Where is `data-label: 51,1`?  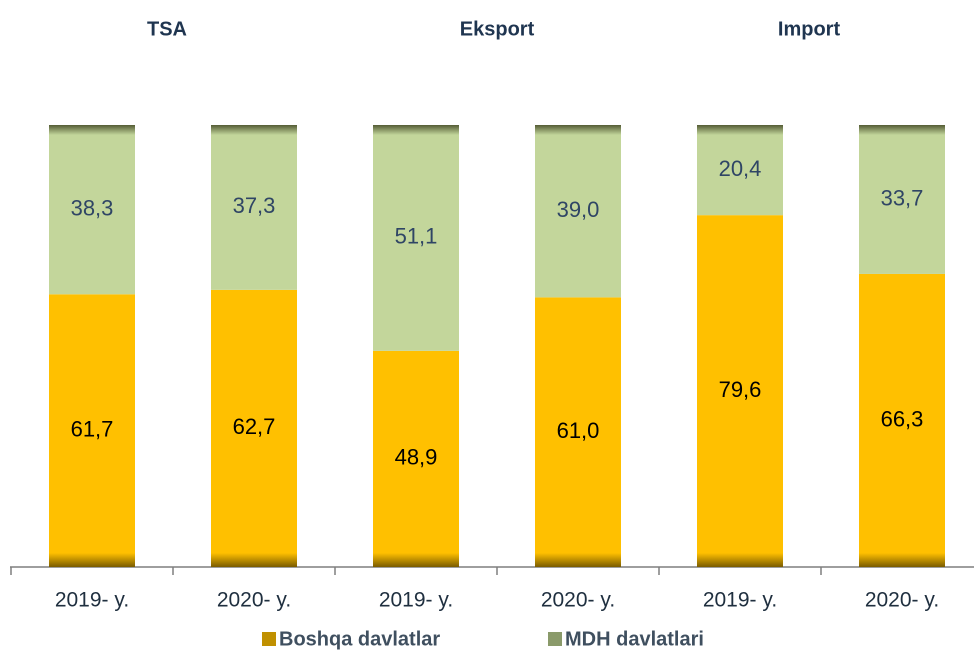 data-label: 51,1 is located at coordinates (416, 236).